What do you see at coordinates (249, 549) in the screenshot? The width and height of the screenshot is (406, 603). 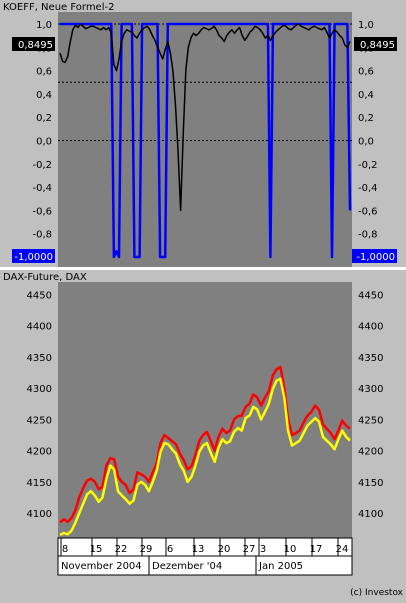 I see `x-day-label: 27` at bounding box center [249, 549].